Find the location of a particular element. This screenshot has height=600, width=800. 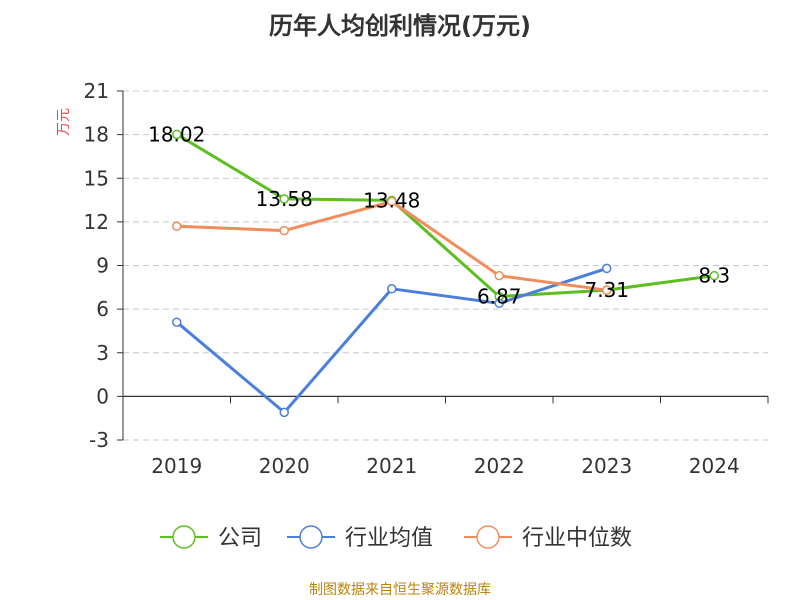

data-label: 7.31 is located at coordinates (606, 290).